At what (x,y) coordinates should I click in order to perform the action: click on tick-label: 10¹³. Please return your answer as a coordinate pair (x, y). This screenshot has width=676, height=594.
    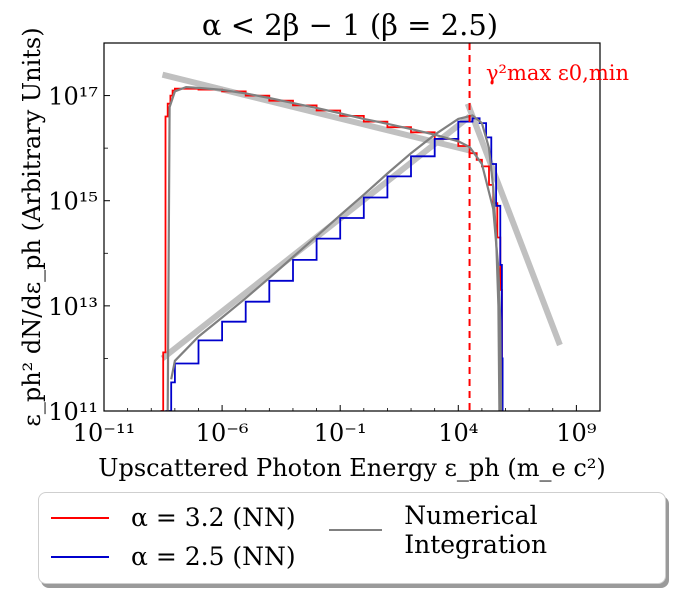
    Looking at the image, I should click on (73, 307).